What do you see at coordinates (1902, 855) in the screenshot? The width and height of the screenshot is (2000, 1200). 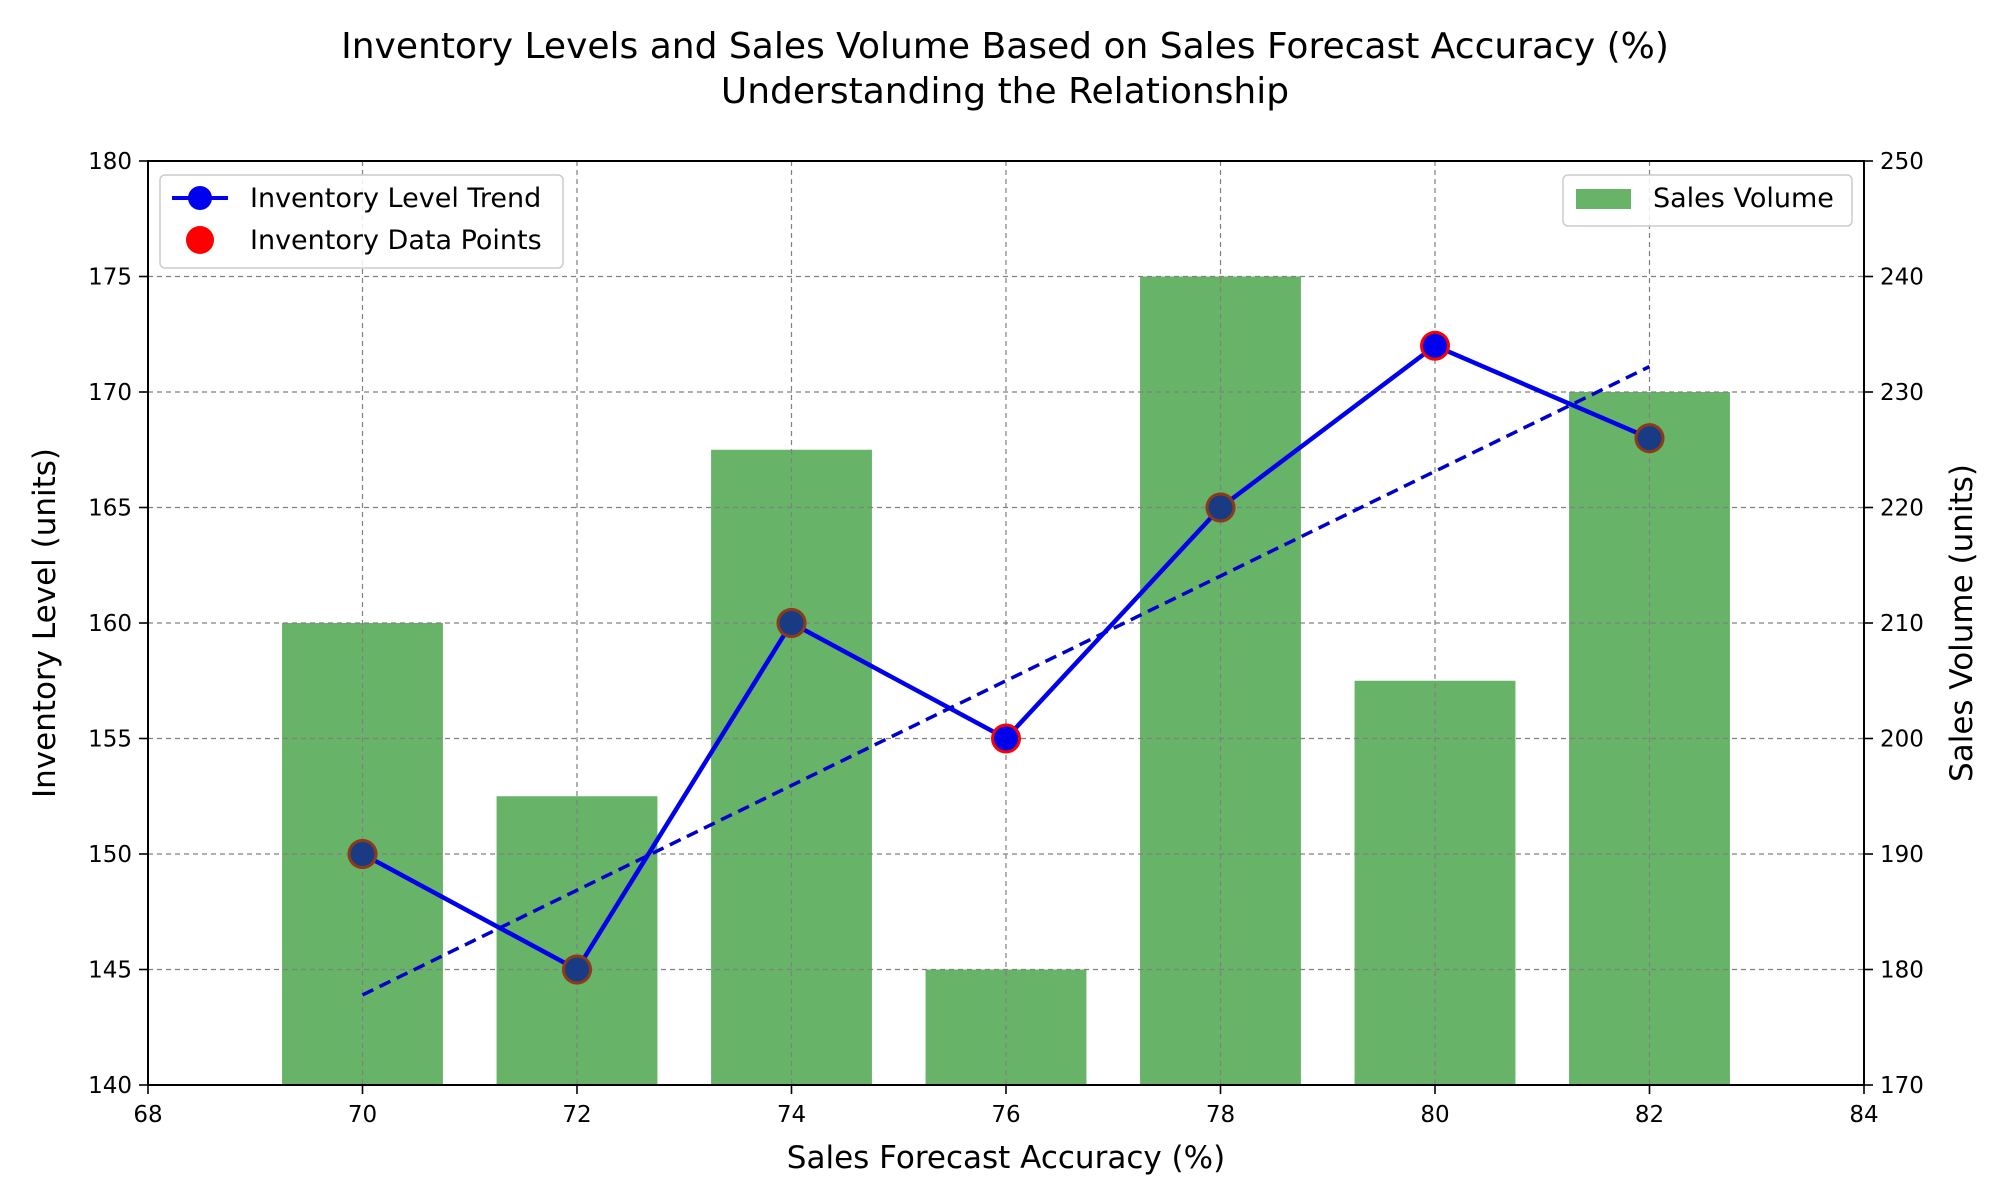 I see `y-right-tick-label: 190` at bounding box center [1902, 855].